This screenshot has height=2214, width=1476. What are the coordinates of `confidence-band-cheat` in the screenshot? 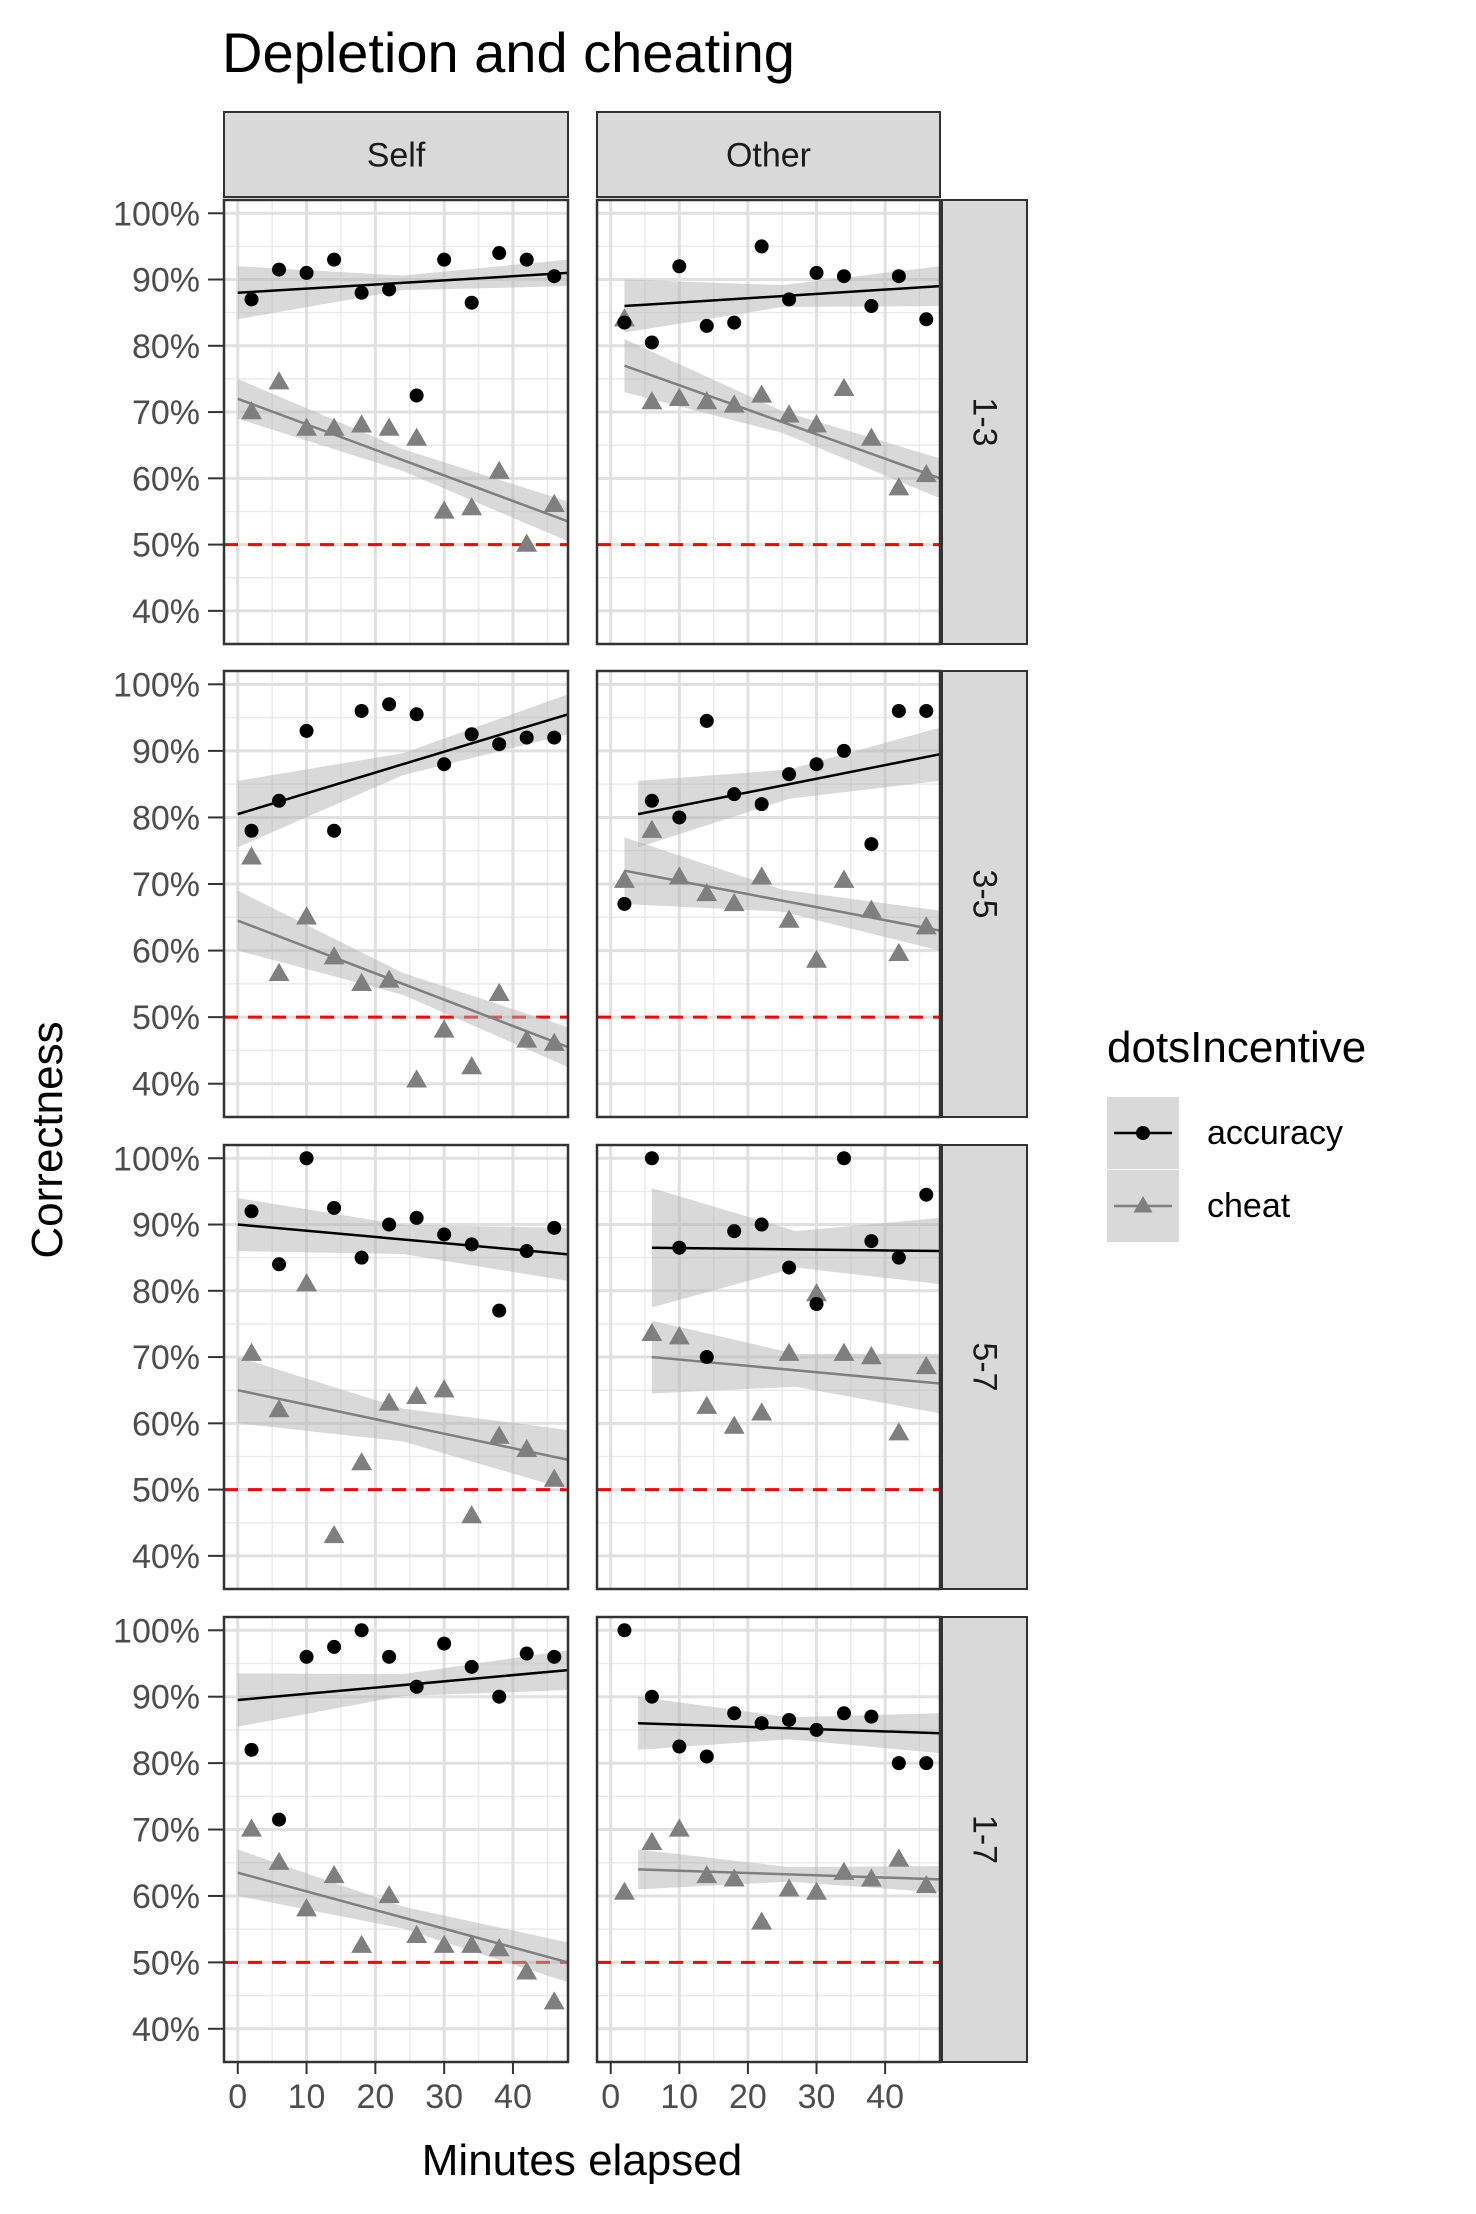 It's located at (402, 979).